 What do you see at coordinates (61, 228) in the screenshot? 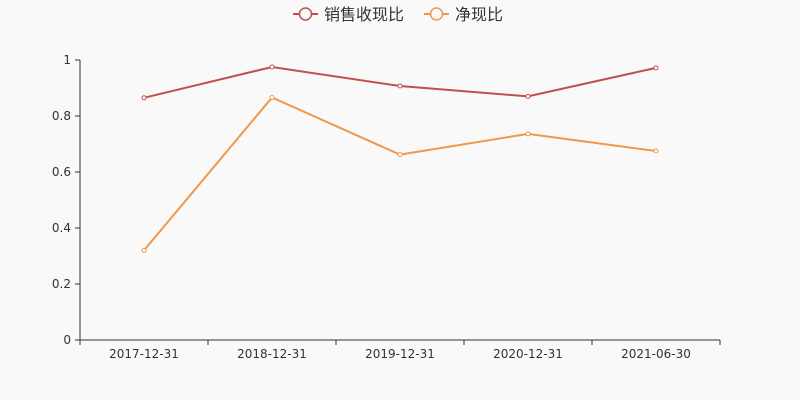
I see `y-tick-label: 0.4` at bounding box center [61, 228].